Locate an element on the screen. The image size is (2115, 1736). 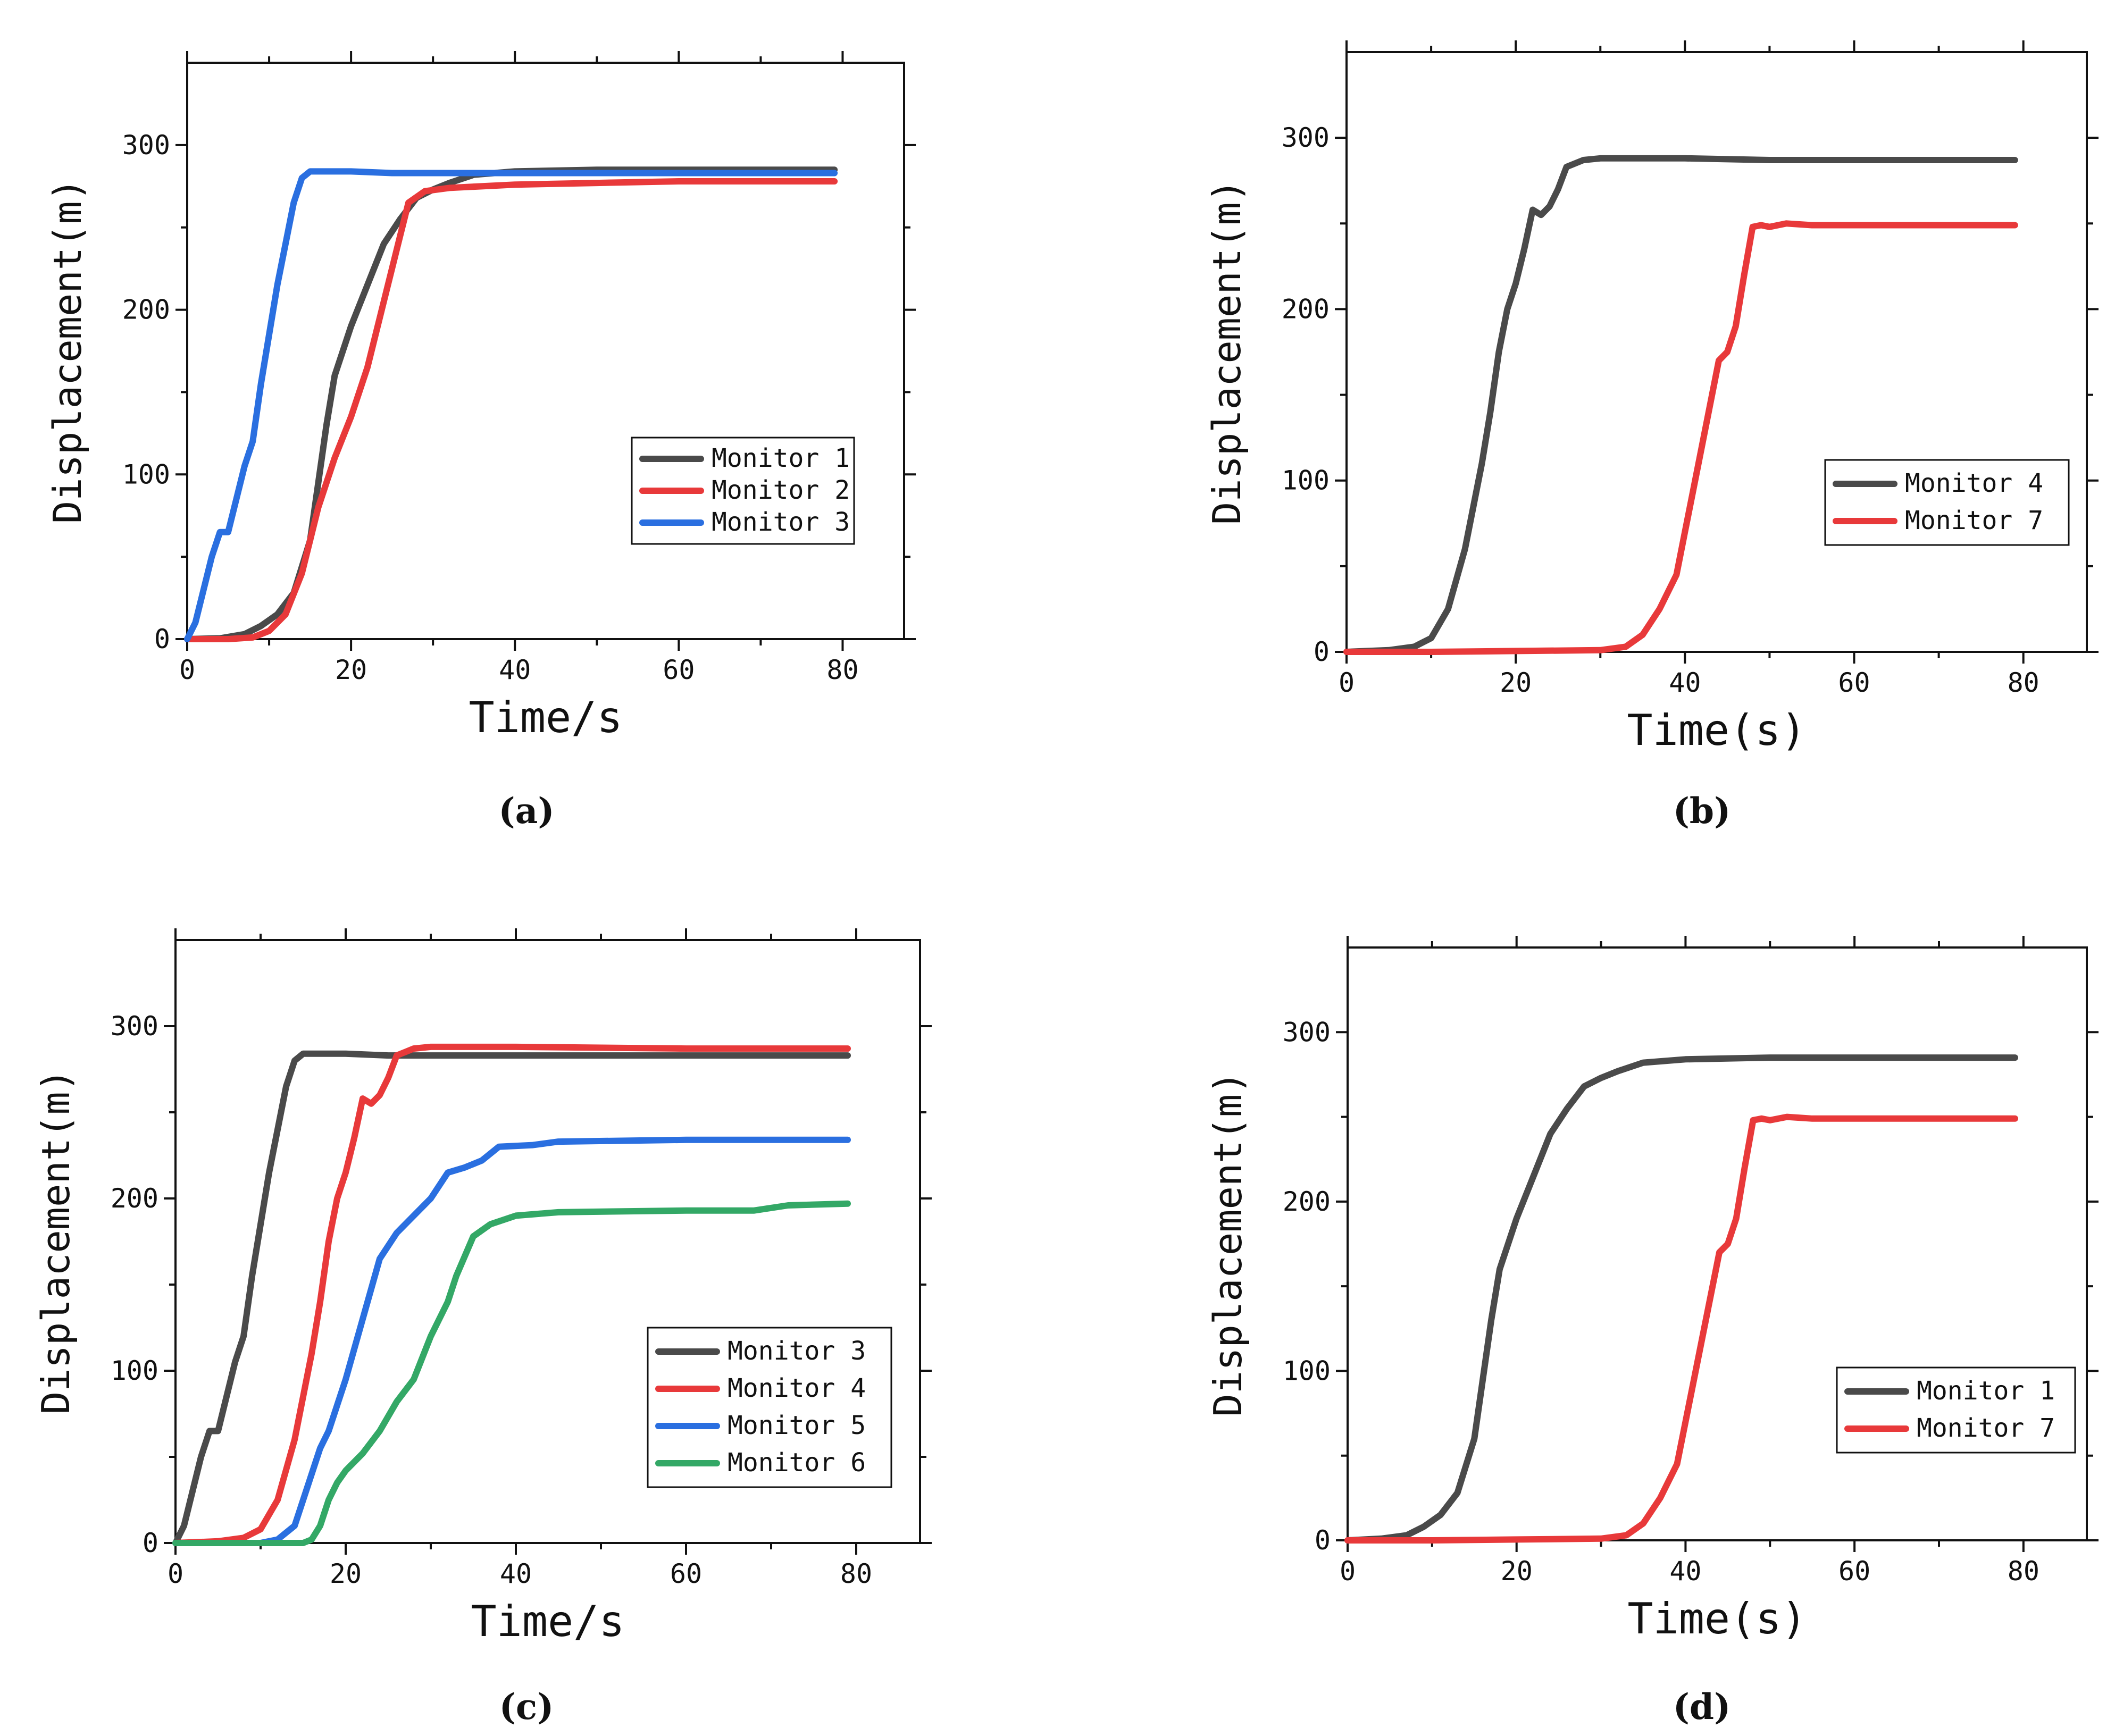
panel-caption: (d) is located at coordinates (1702, 1706).